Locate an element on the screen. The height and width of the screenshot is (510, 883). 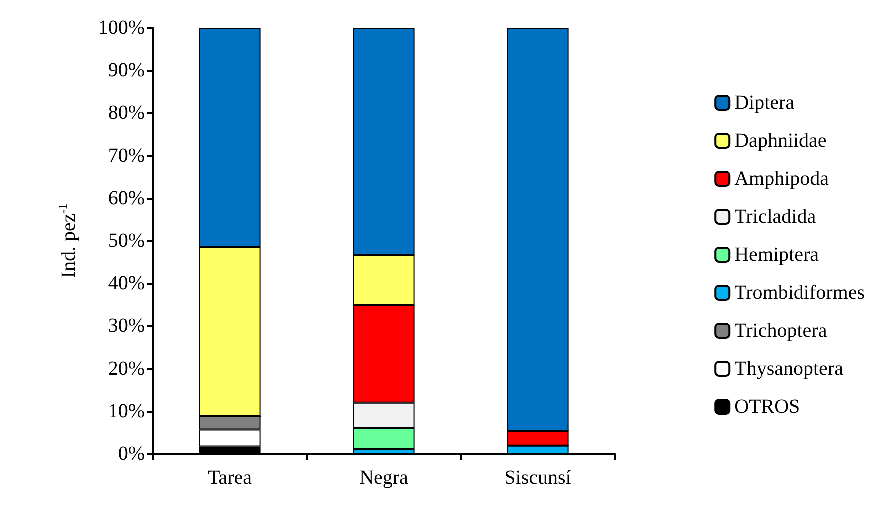
x-tick-label: Siscunsí is located at coordinates (538, 478).